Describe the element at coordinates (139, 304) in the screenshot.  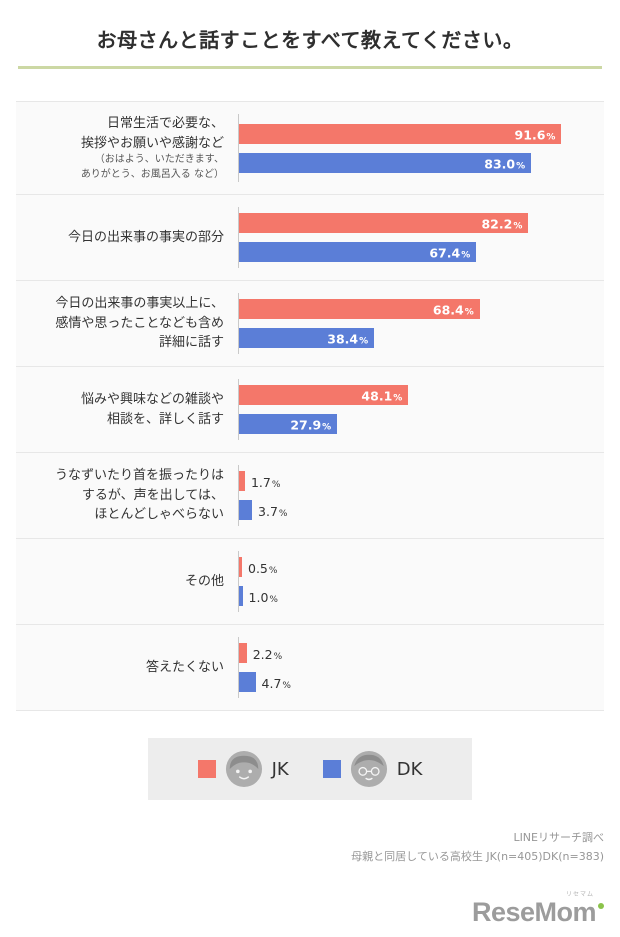
I see `category-label-line: 今日の出来事の事実以上に、` at that location.